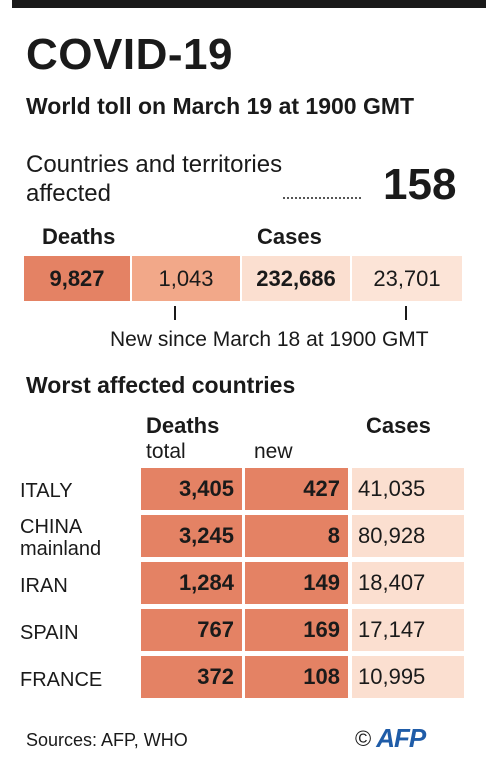 Image resolution: width=486 pixels, height=768 pixels. I want to click on deaths-new-cell: 169, so click(296, 630).